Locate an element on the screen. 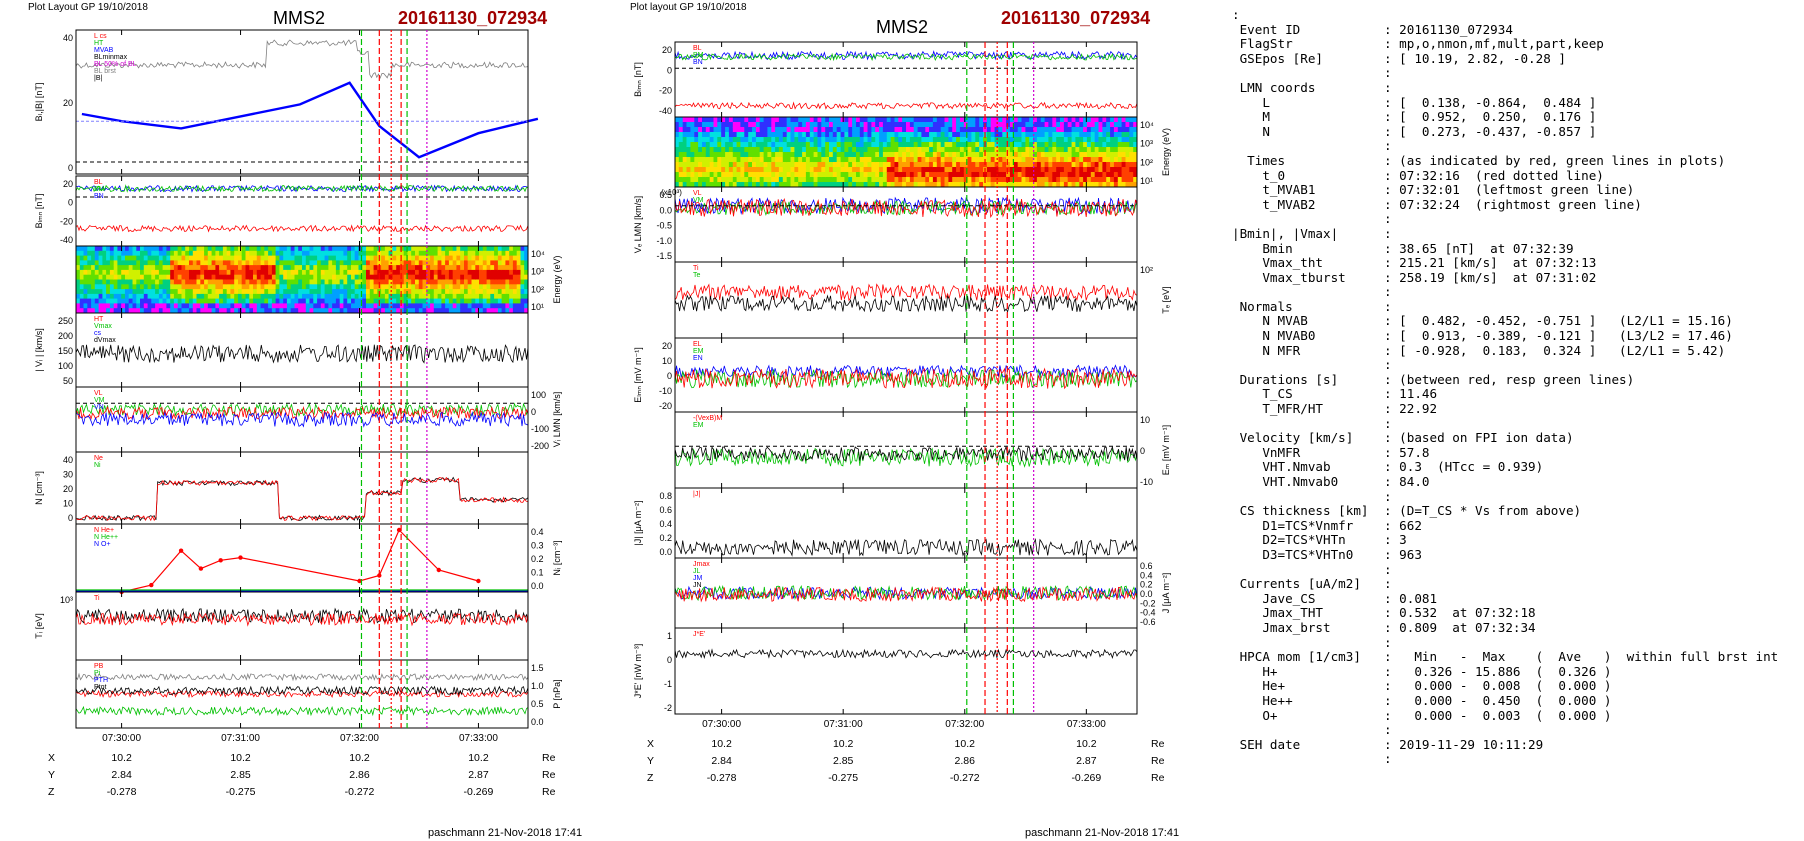  param-value: : (based on FPI ion data) is located at coordinates (1479, 438).